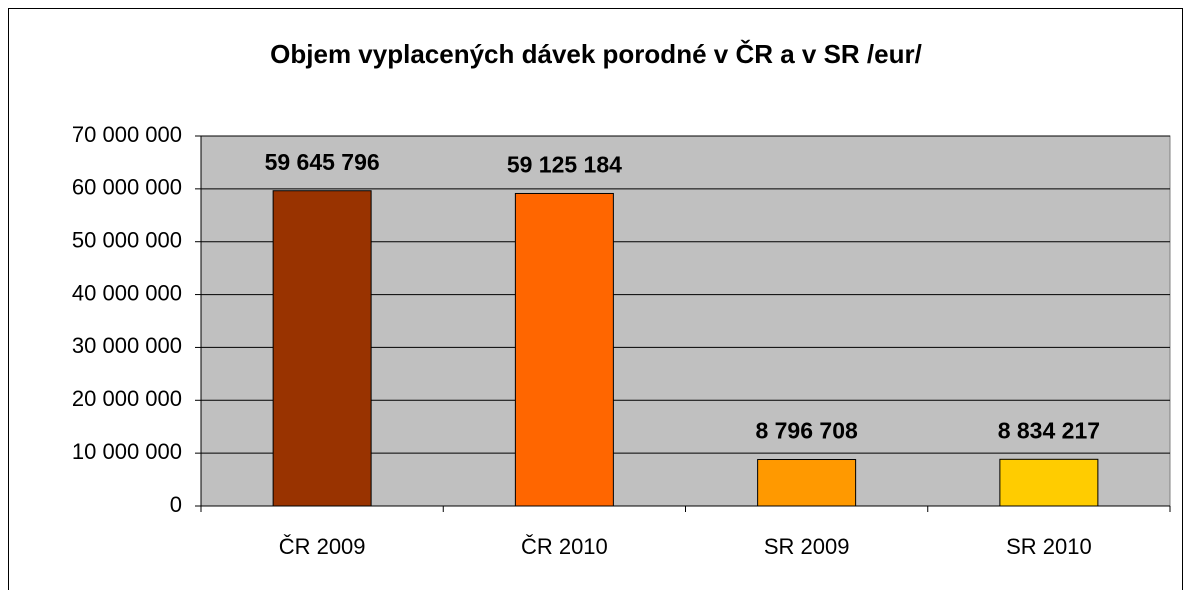  Describe the element at coordinates (127, 292) in the screenshot. I see `y-tick-label: 40 000 000` at that location.